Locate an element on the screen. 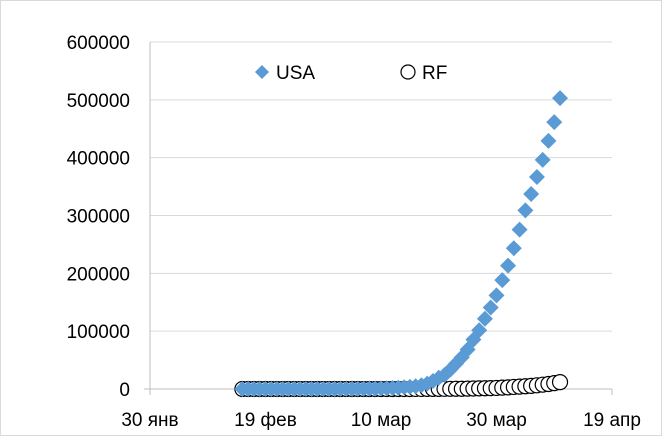  x-tick-label: 19 фев is located at coordinates (265, 420).